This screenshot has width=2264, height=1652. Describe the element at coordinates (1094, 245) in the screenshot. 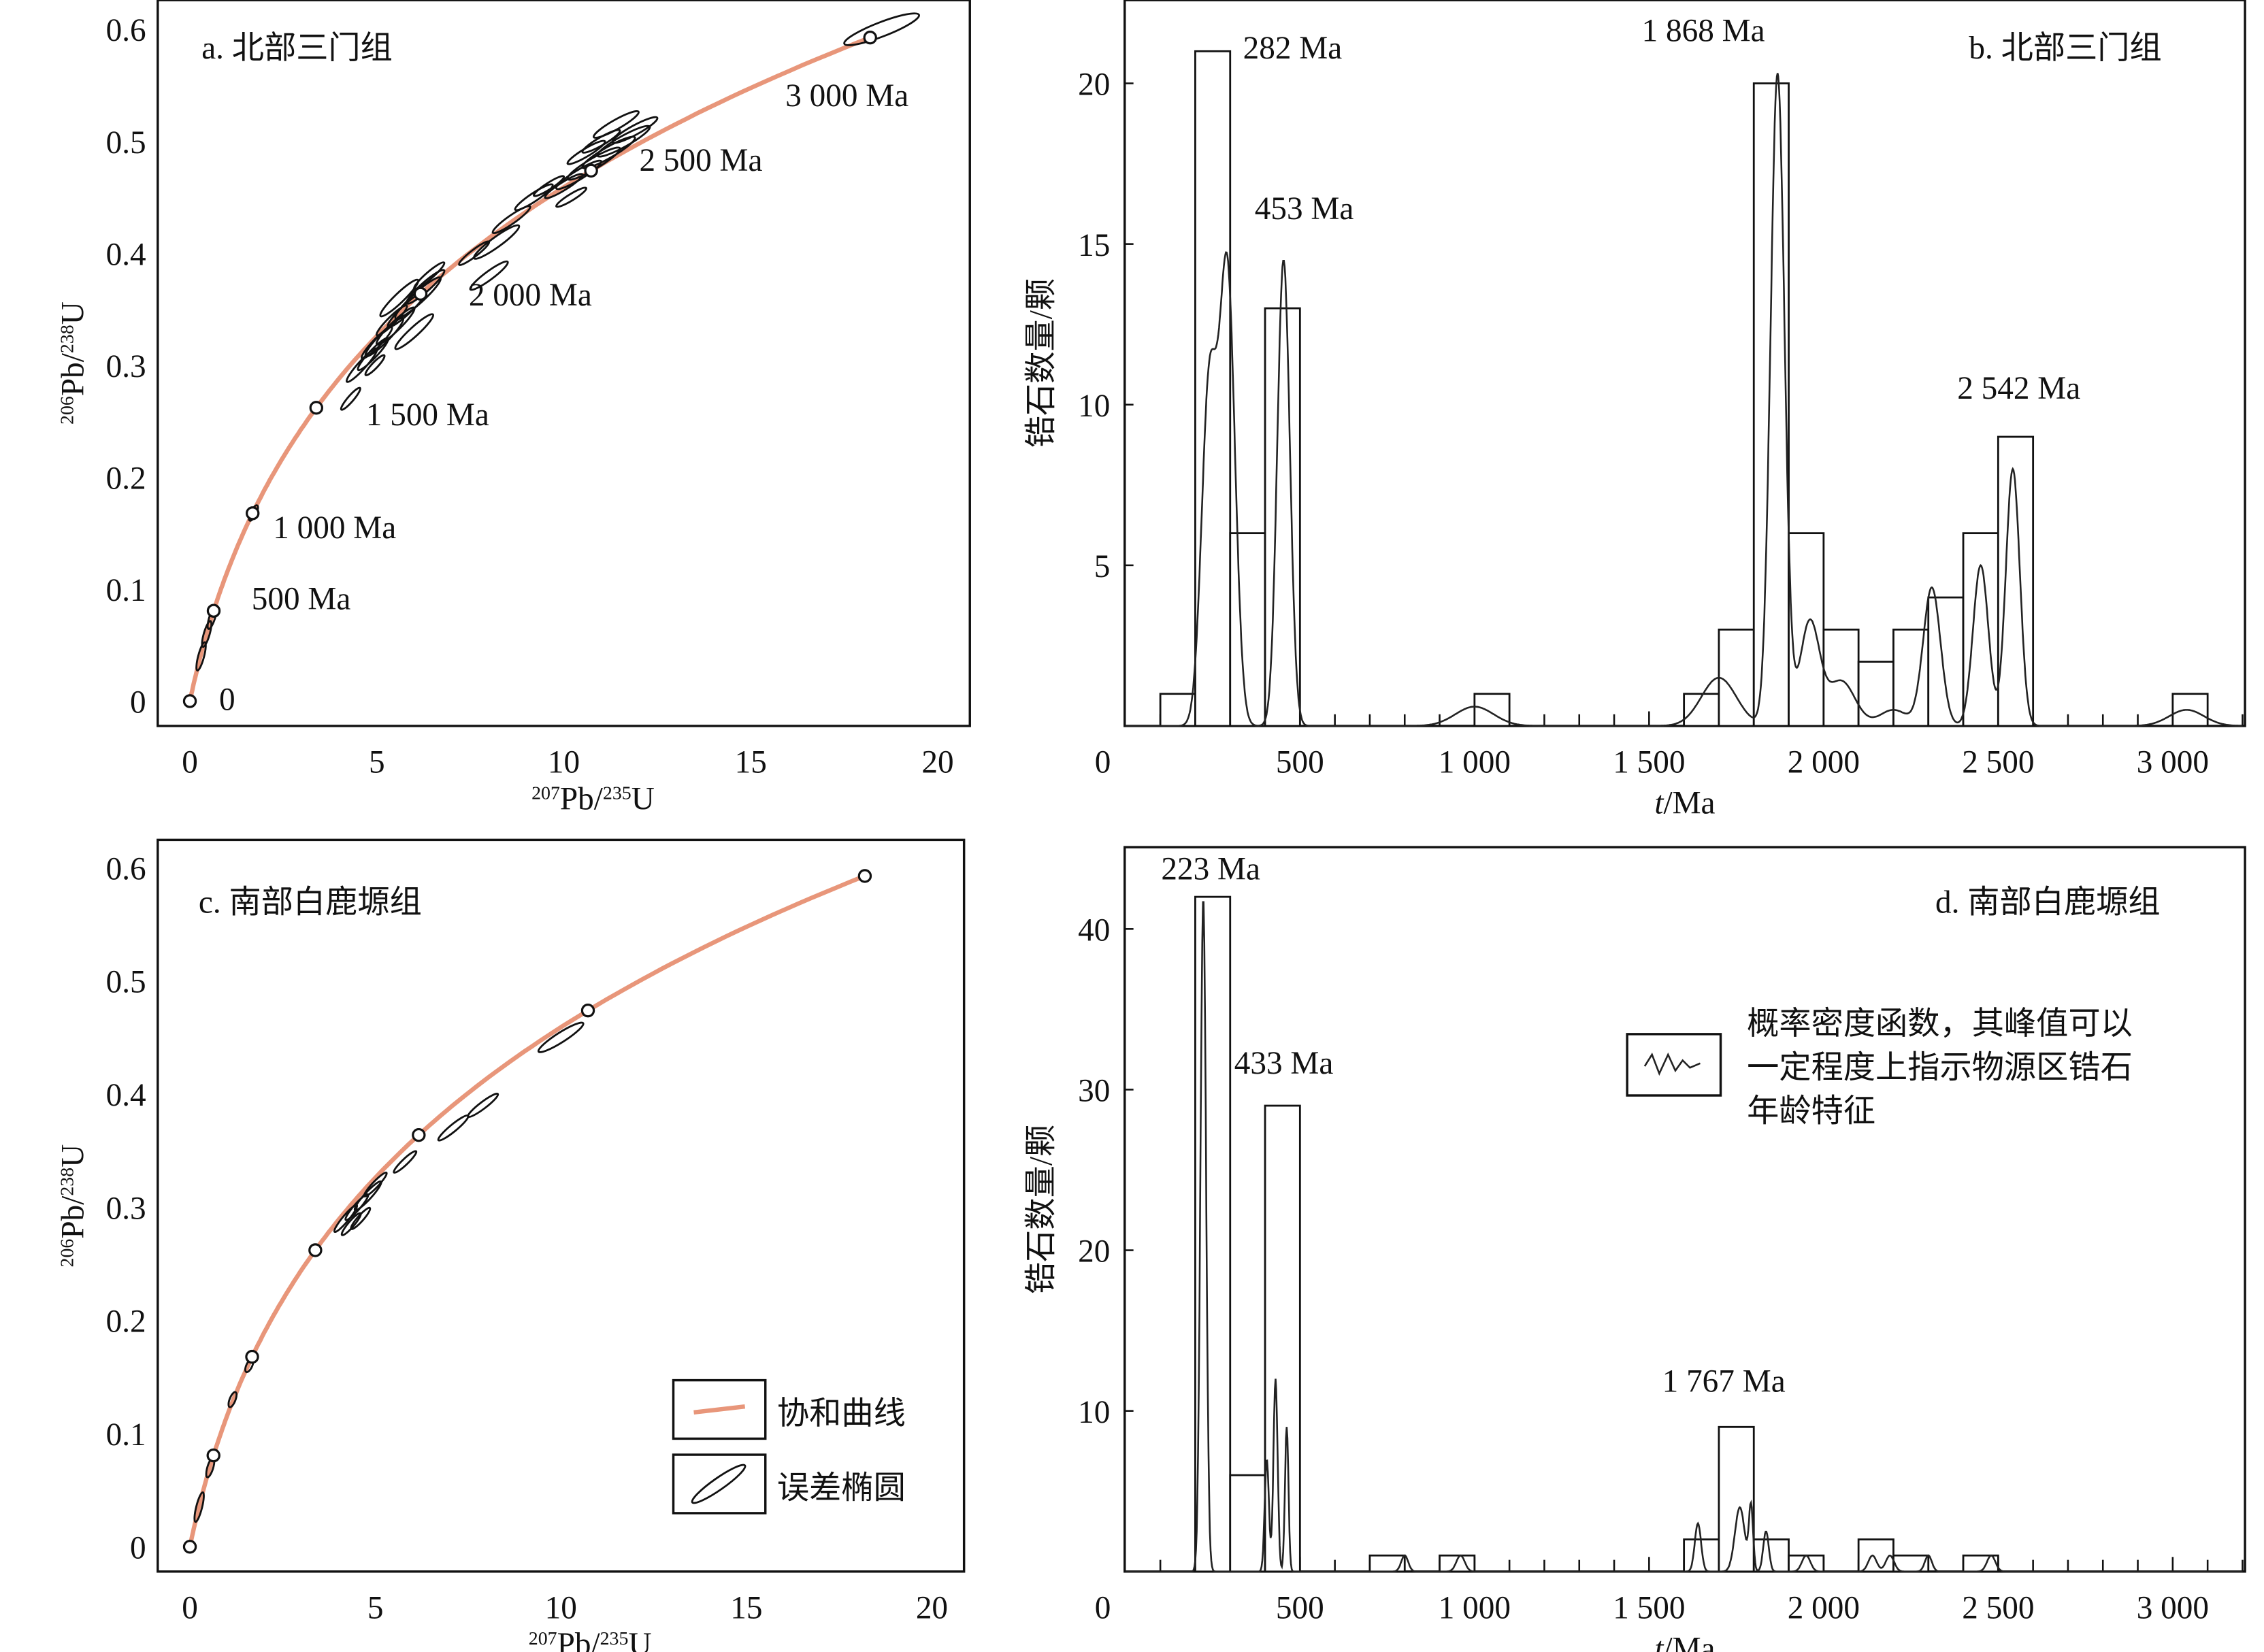

I see `y-tick-label: 15` at that location.